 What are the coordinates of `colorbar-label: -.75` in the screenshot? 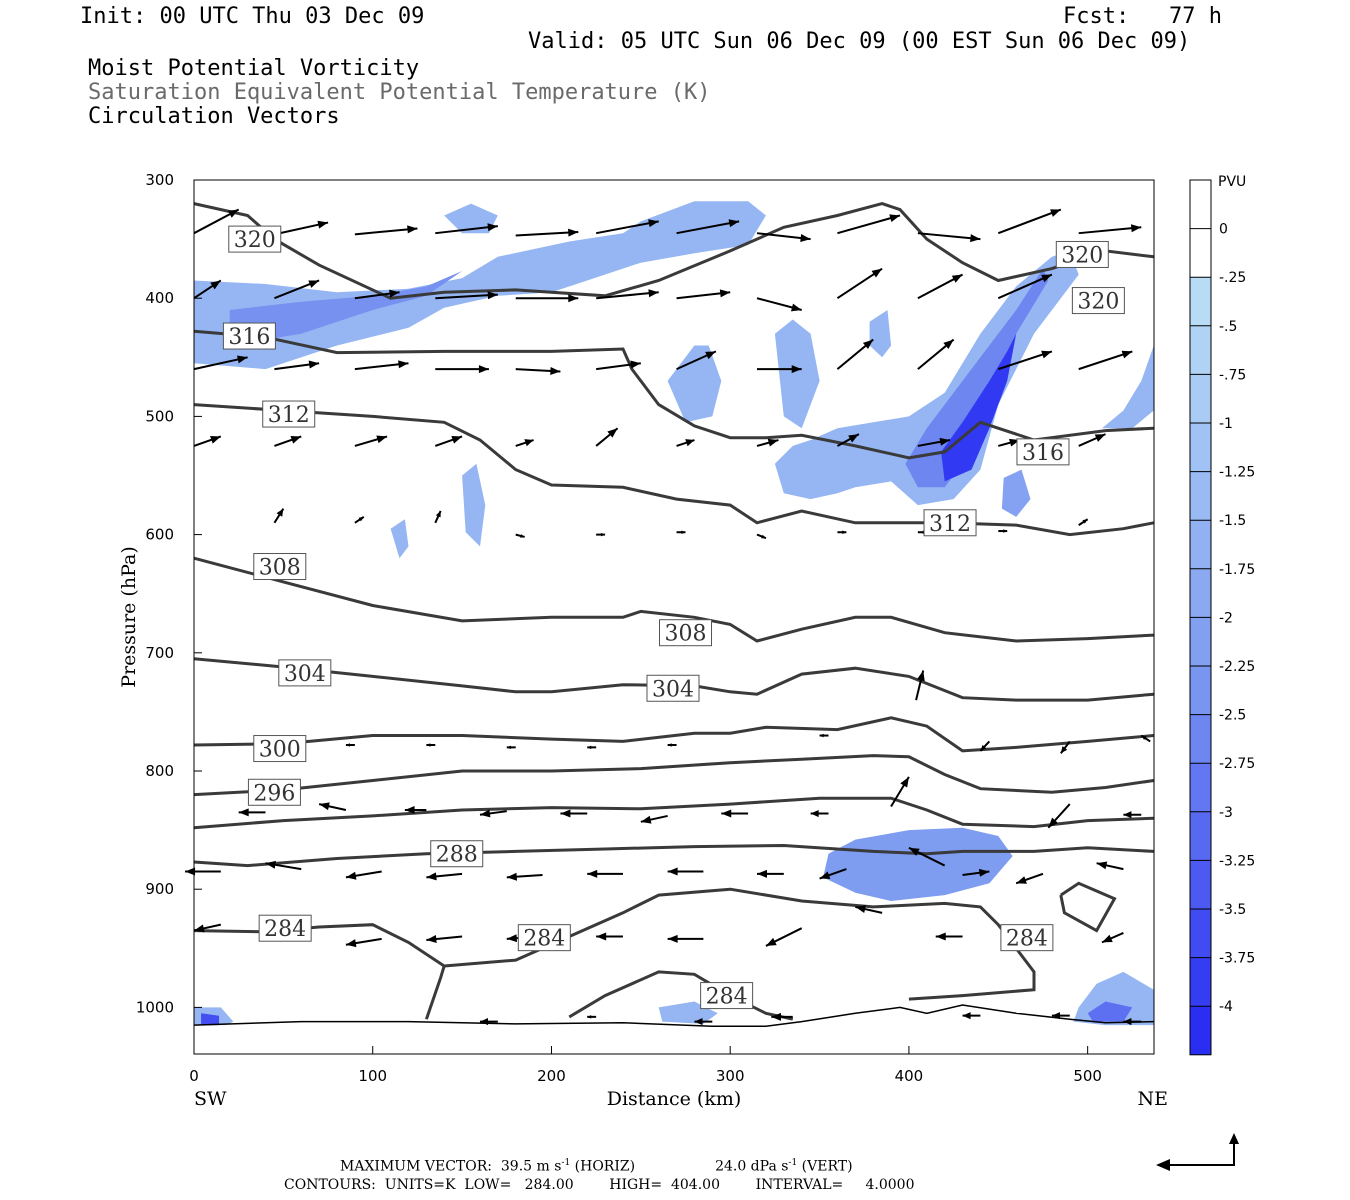 It's located at (1232, 375).